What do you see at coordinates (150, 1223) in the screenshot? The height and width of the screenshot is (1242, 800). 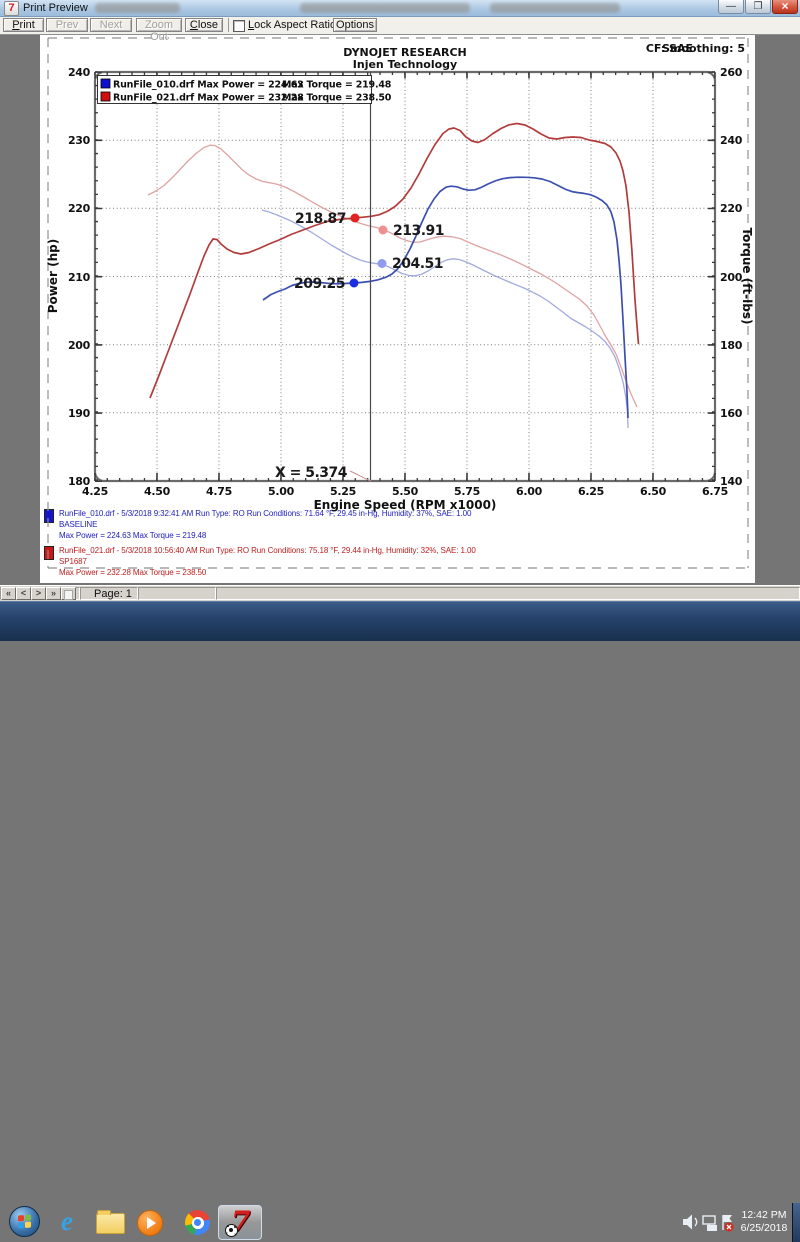 I see `media-player-icon` at bounding box center [150, 1223].